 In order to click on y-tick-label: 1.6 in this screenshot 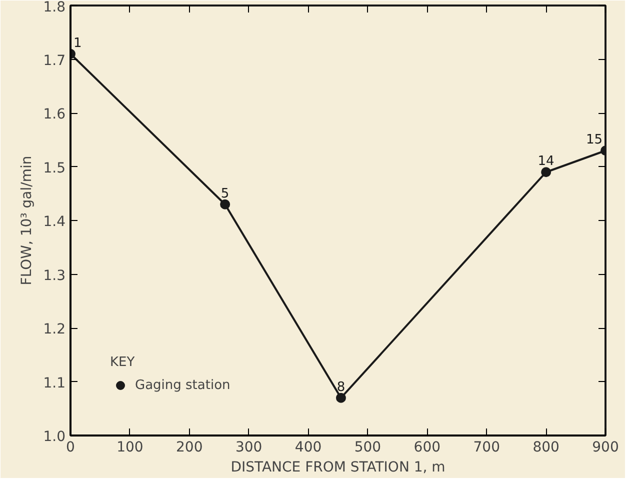, I will do `click(54, 114)`.